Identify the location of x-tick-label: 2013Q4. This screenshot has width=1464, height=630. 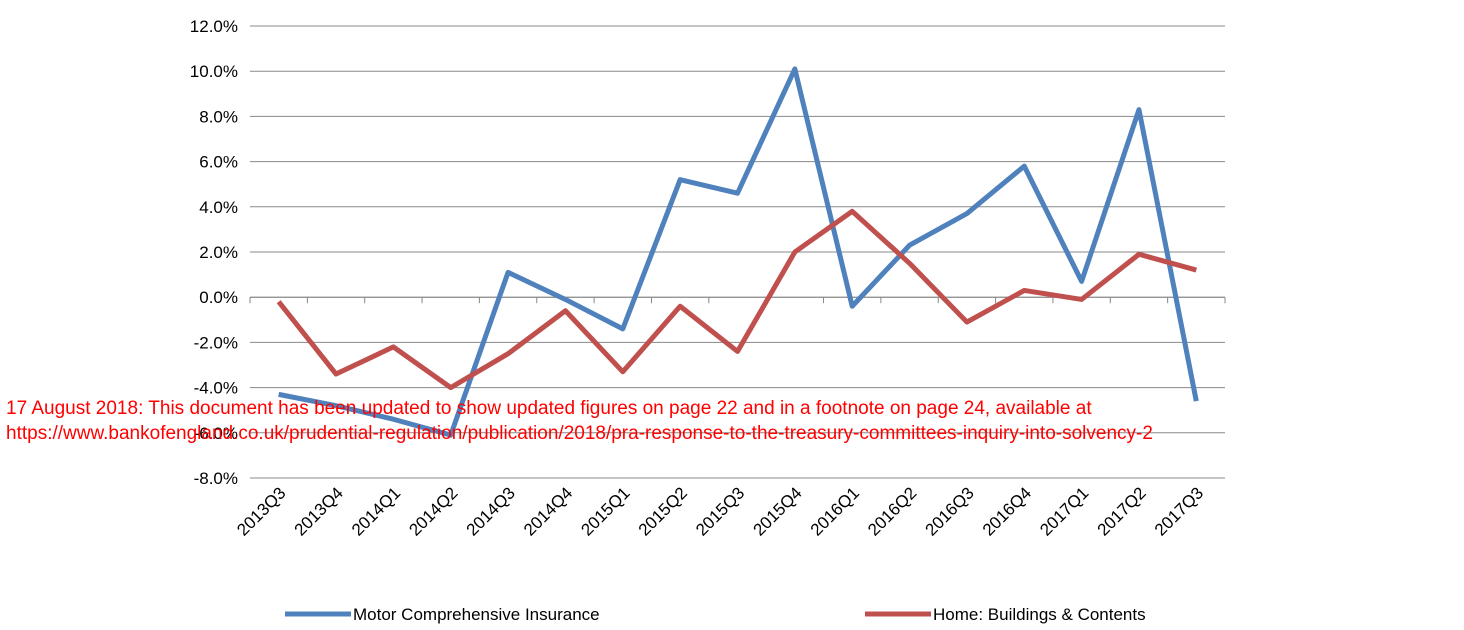
(319, 511).